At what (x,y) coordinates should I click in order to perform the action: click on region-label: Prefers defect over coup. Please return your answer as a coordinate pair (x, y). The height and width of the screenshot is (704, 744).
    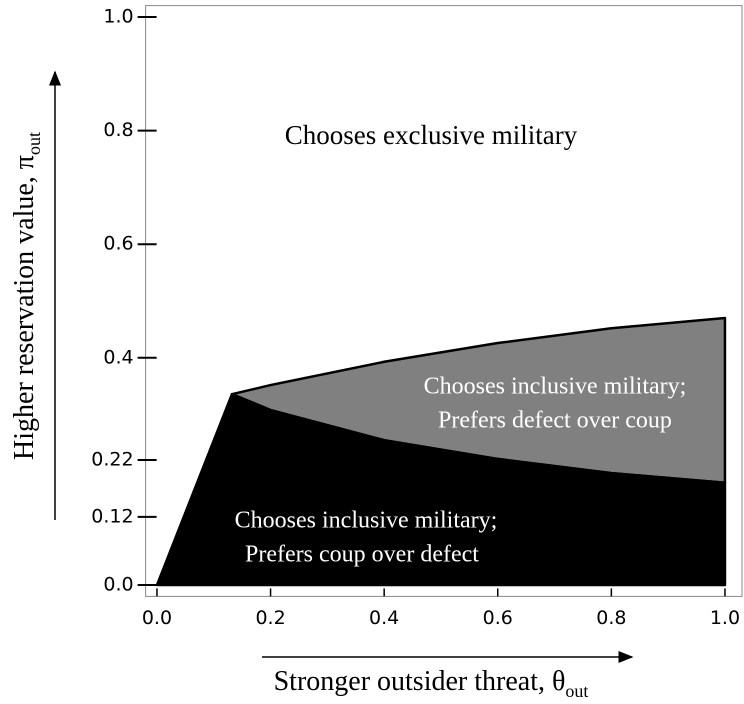
    Looking at the image, I should click on (555, 421).